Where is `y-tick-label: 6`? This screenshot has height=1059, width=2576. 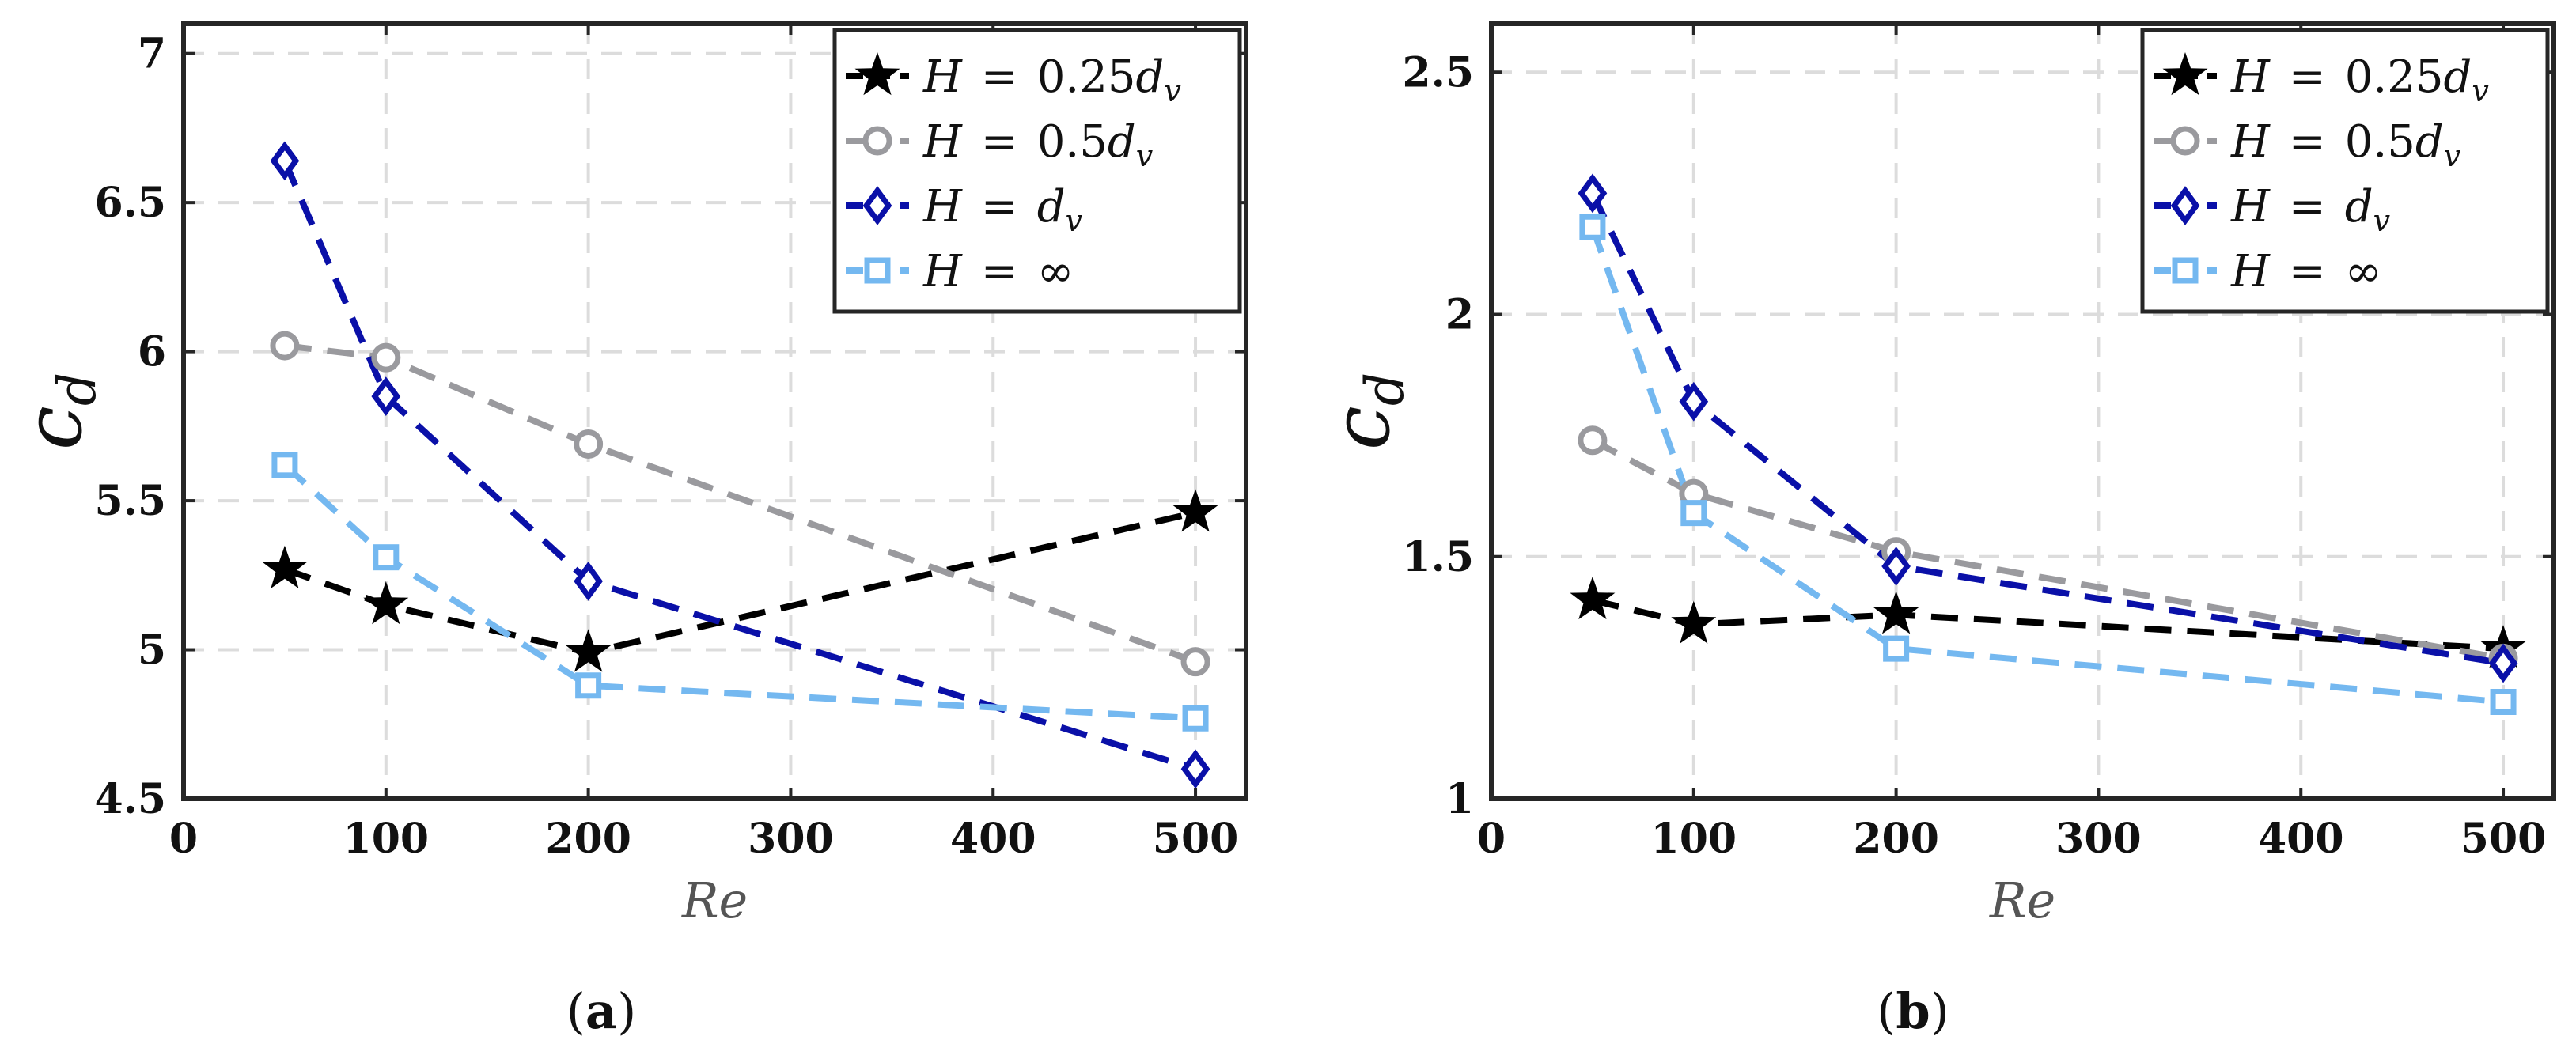
y-tick-label: 6 is located at coordinates (152, 352).